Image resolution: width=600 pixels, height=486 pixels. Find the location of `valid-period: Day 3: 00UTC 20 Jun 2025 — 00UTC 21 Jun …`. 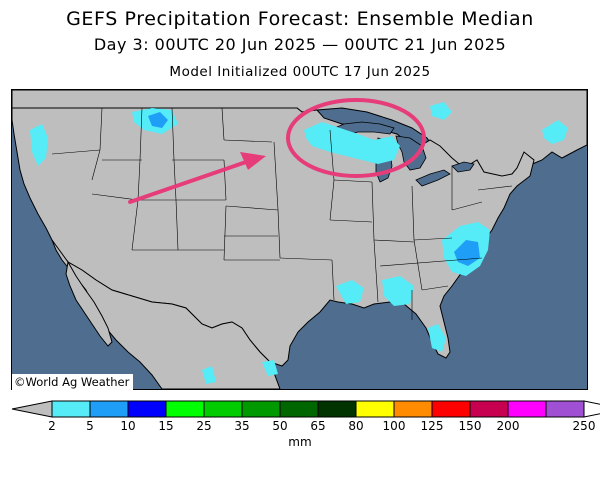

valid-period: Day 3: 00UTC 20 Jun 2025 — 00UTC 21 Jun … is located at coordinates (300, 44).